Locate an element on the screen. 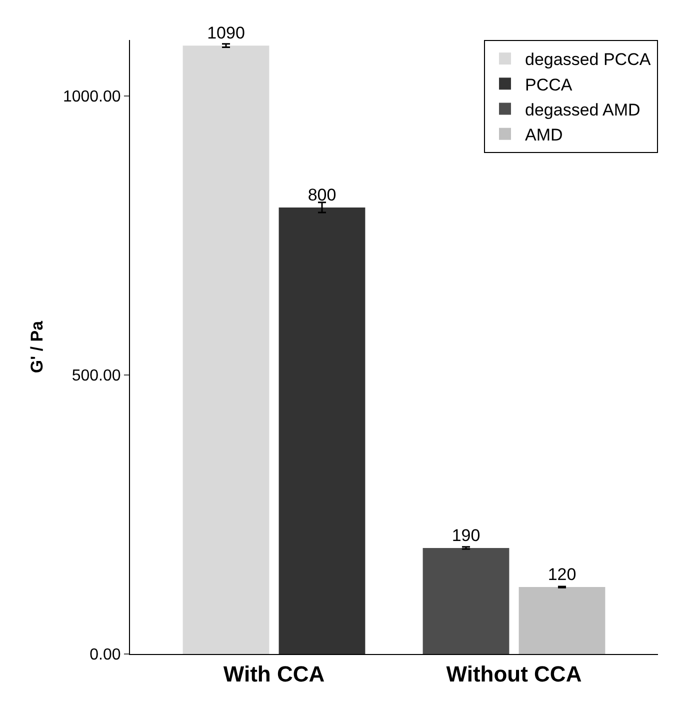 Image resolution: width=678 pixels, height=704 pixels. y-tick-label: 1000.00 is located at coordinates (91, 97).